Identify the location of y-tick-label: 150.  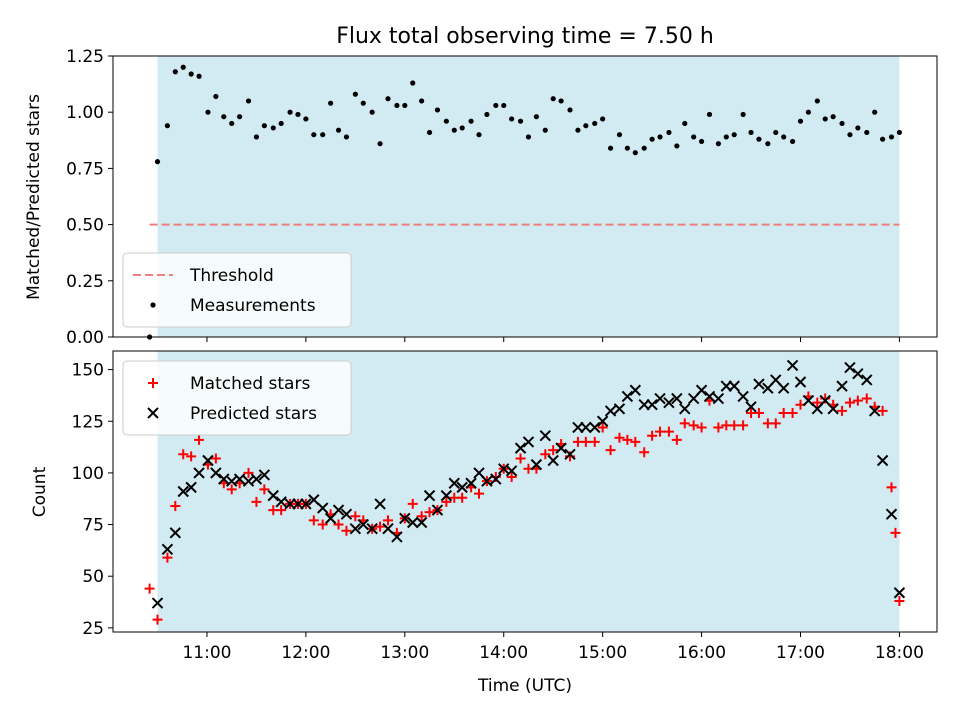
(88, 371).